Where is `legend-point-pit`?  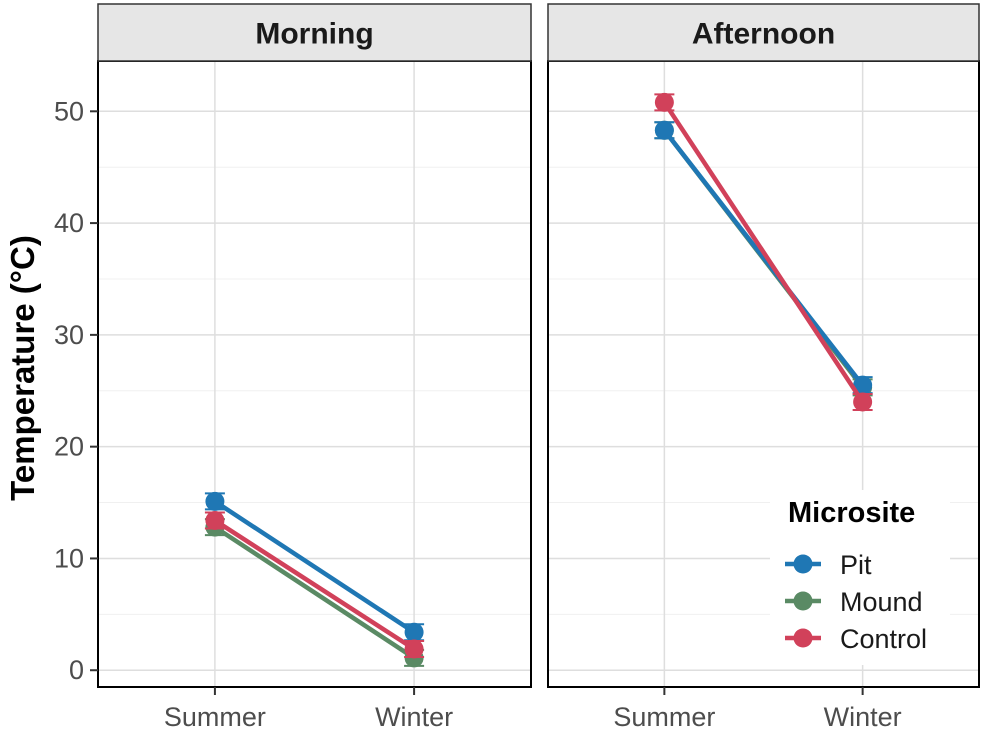 legend-point-pit is located at coordinates (803, 564).